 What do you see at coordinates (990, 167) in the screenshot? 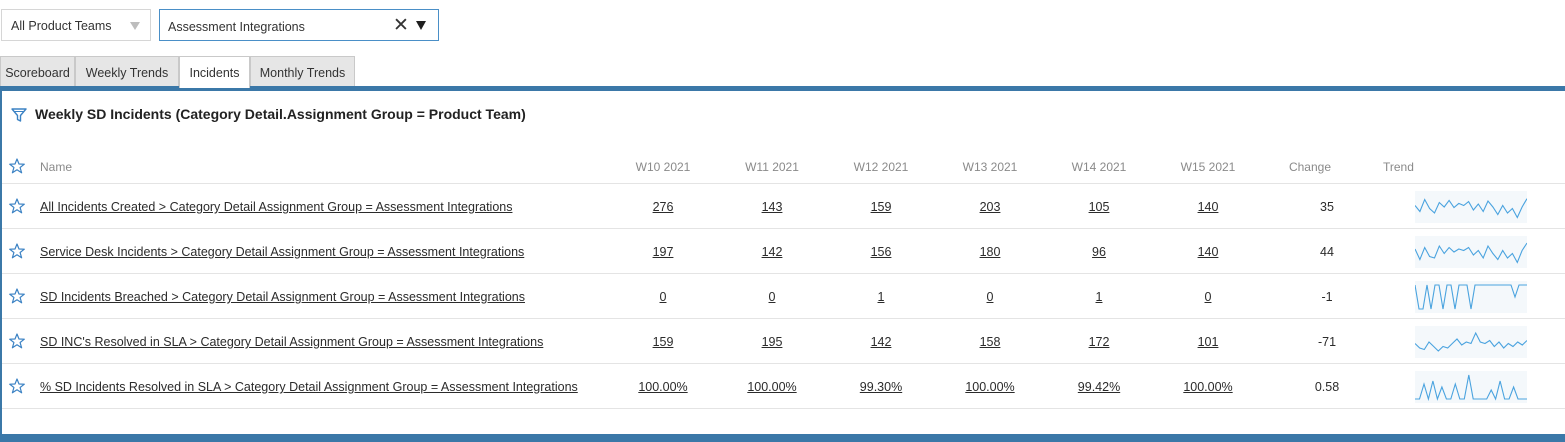
I see `column-header-week: W13 2021` at bounding box center [990, 167].